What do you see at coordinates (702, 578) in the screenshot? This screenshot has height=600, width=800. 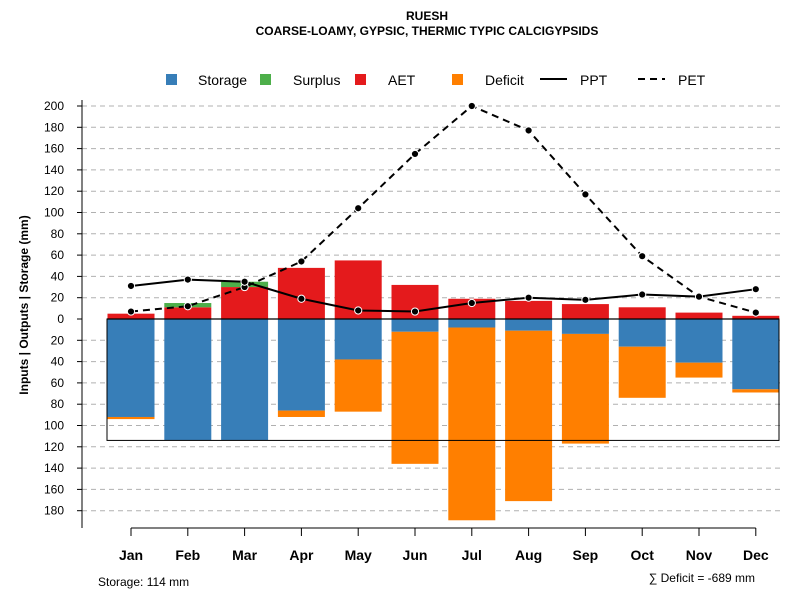 I see `deficit-footer: ∑ Deficit = -689 mm` at bounding box center [702, 578].